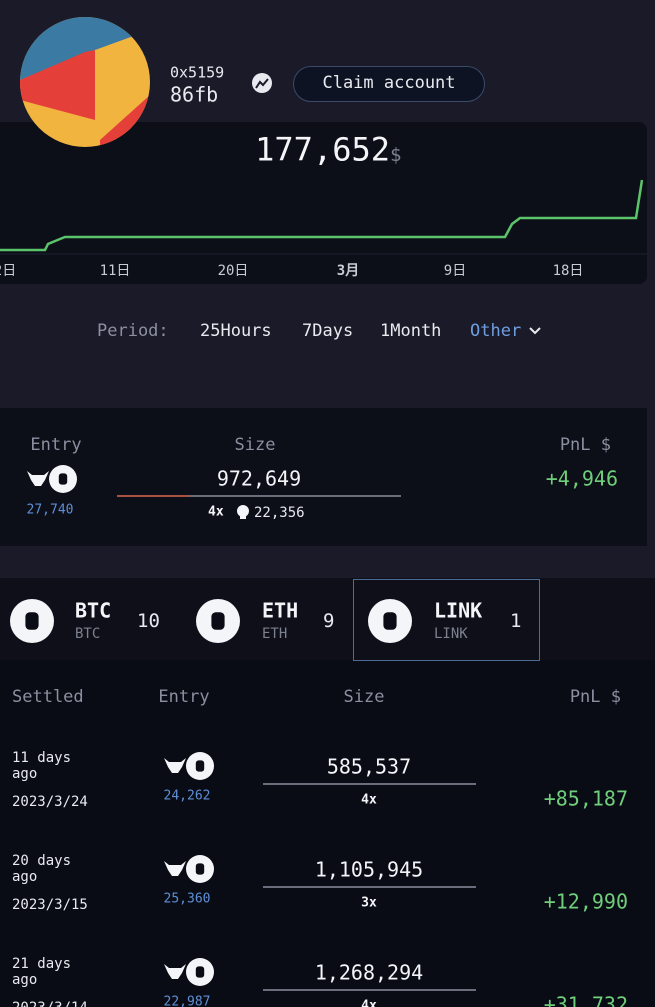 Image resolution: width=655 pixels, height=1007 pixels. Describe the element at coordinates (535, 331) in the screenshot. I see `dropdown-caret` at that location.